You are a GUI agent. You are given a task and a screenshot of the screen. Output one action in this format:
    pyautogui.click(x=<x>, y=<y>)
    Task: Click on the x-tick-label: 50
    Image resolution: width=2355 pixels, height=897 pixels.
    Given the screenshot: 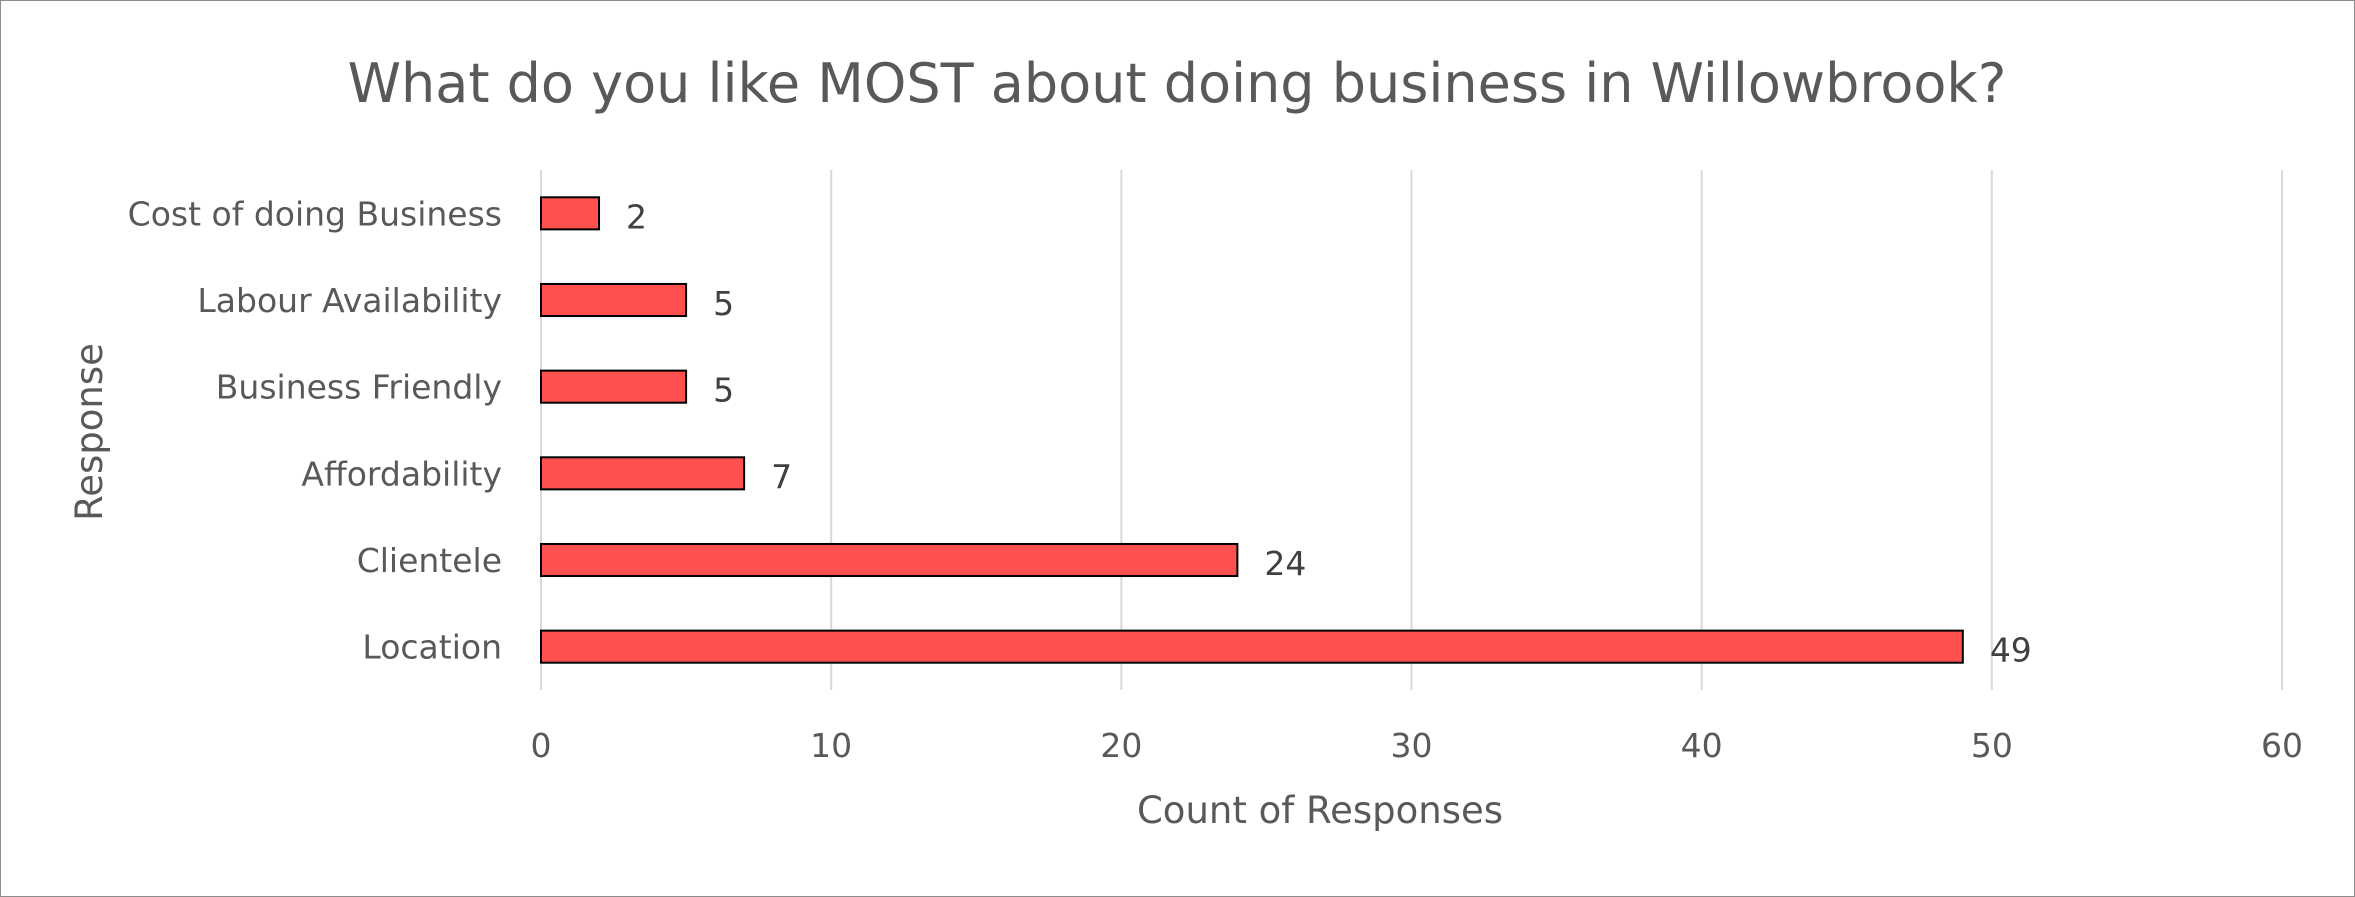 What is the action you would take?
    pyautogui.click(x=1992, y=745)
    